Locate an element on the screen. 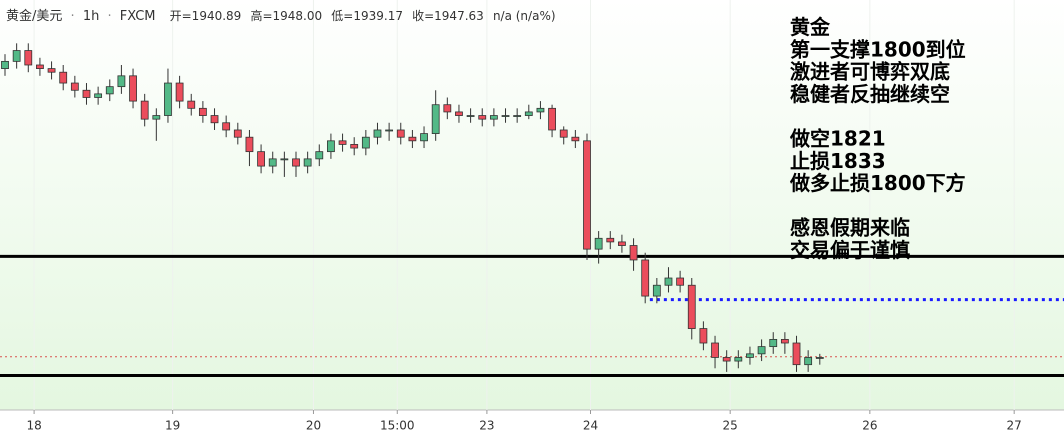  x-tick-label: 23 is located at coordinates (486, 426).